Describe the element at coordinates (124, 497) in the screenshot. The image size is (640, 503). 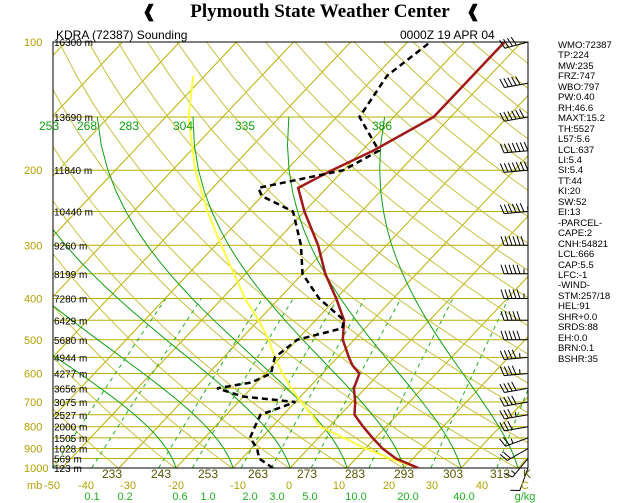
I see `mixing-ratio-tick-label: 0.2` at that location.